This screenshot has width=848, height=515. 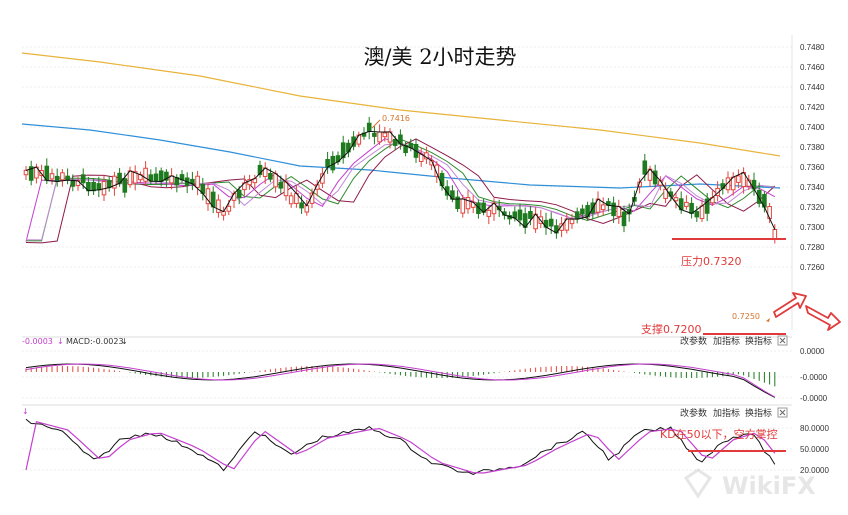 What do you see at coordinates (812, 147) in the screenshot?
I see `main-y-tick: 0.7380` at bounding box center [812, 147].